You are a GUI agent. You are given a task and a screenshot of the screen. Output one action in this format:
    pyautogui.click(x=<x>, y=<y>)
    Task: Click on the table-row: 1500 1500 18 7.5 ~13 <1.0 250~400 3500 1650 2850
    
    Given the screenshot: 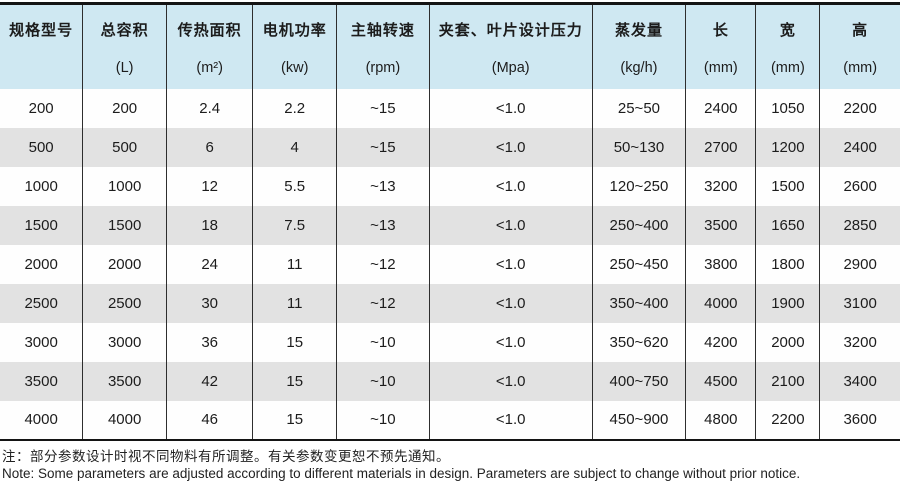 What is the action you would take?
    pyautogui.click(x=450, y=225)
    